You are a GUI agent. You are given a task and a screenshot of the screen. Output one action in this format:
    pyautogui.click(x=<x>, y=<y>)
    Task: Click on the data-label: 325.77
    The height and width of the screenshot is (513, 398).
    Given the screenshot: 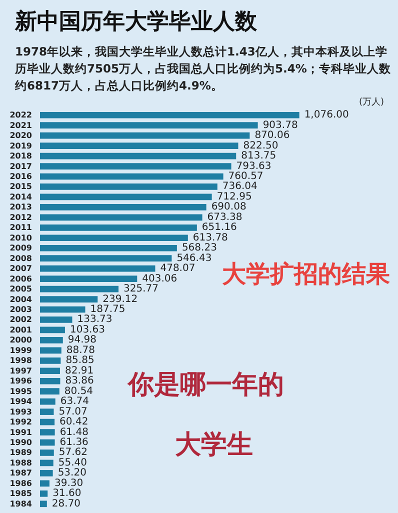 What is the action you would take?
    pyautogui.click(x=141, y=289)
    